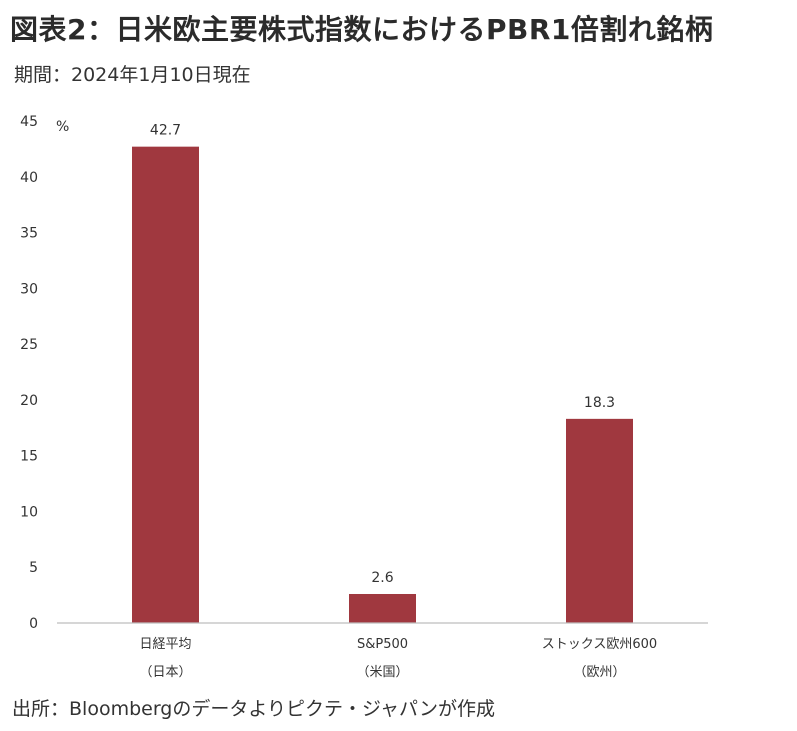 This screenshot has width=797, height=731. What do you see at coordinates (29, 234) in the screenshot?
I see `y-tick-label: 35` at bounding box center [29, 234].